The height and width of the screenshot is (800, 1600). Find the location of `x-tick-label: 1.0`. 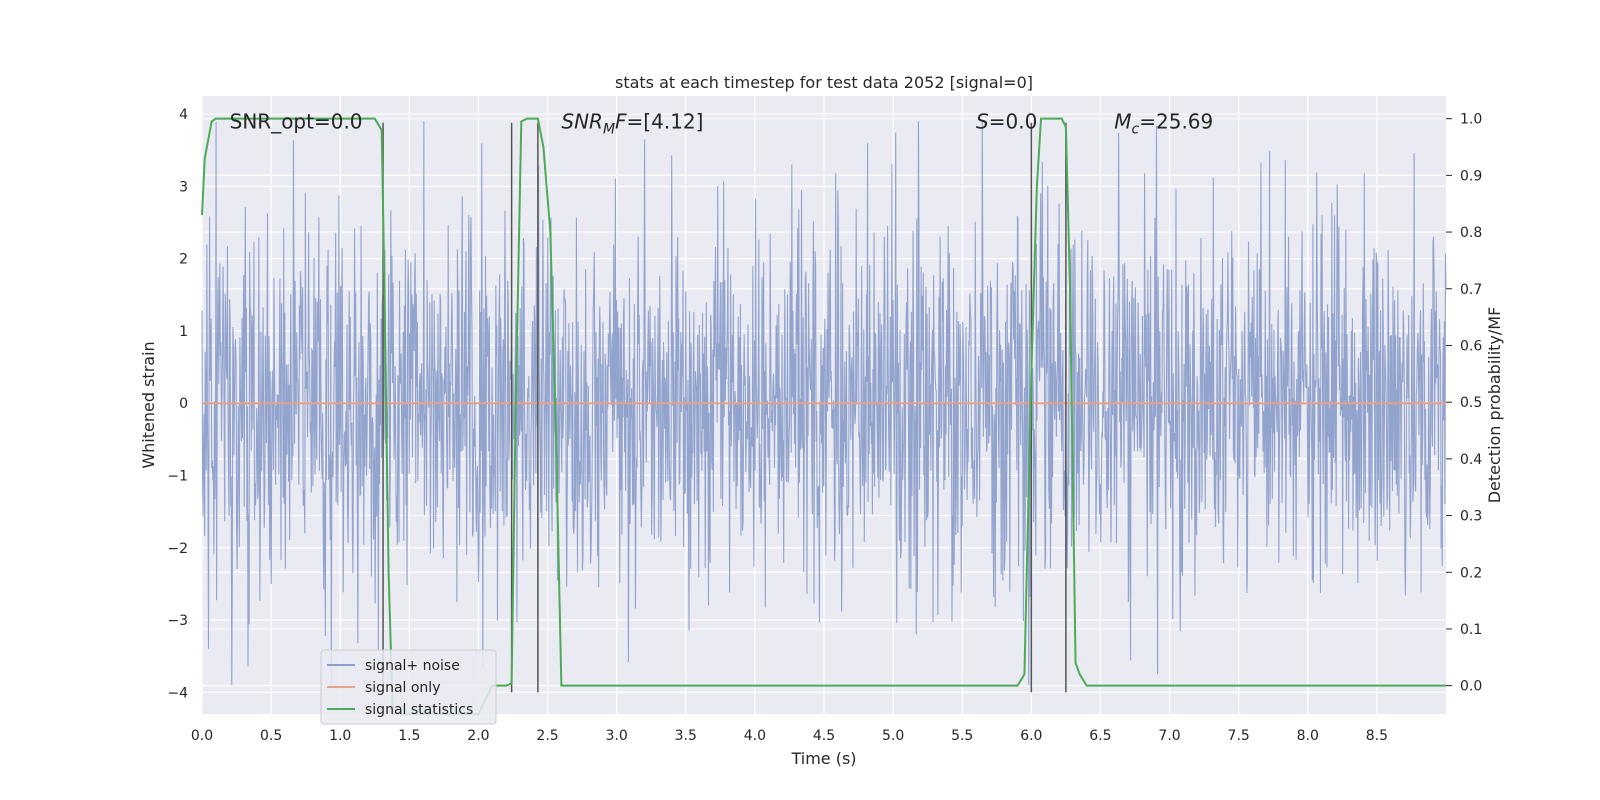

x-tick-label: 1.0 is located at coordinates (340, 736).